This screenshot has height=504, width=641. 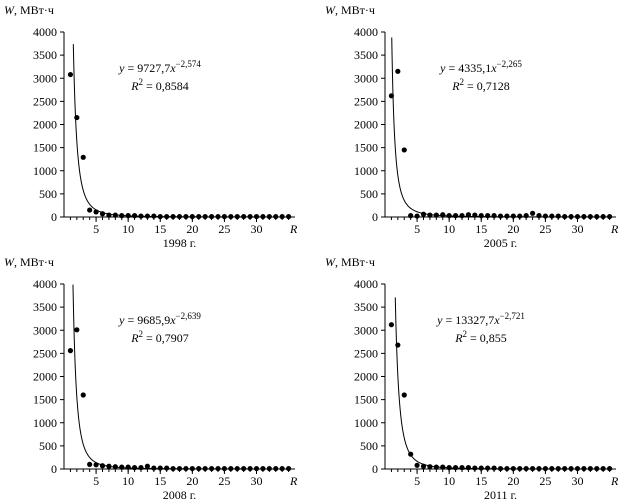 I want to click on r-squared: R2 = 0,7907, so click(x=159, y=337).